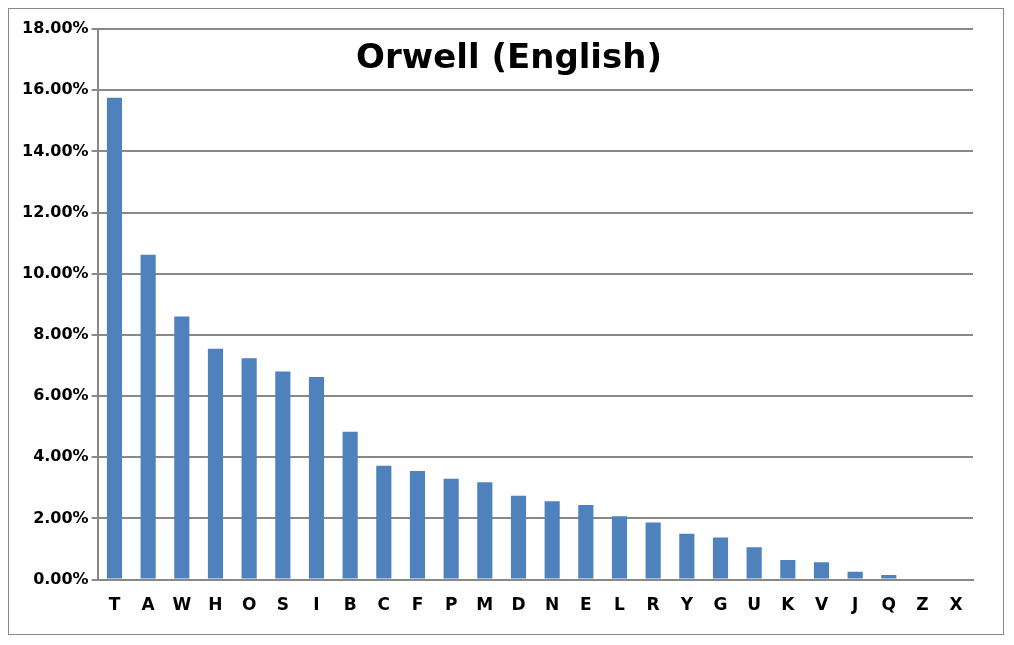 The image size is (1014, 645). Describe the element at coordinates (754, 604) in the screenshot. I see `x-tick-label: U` at that location.